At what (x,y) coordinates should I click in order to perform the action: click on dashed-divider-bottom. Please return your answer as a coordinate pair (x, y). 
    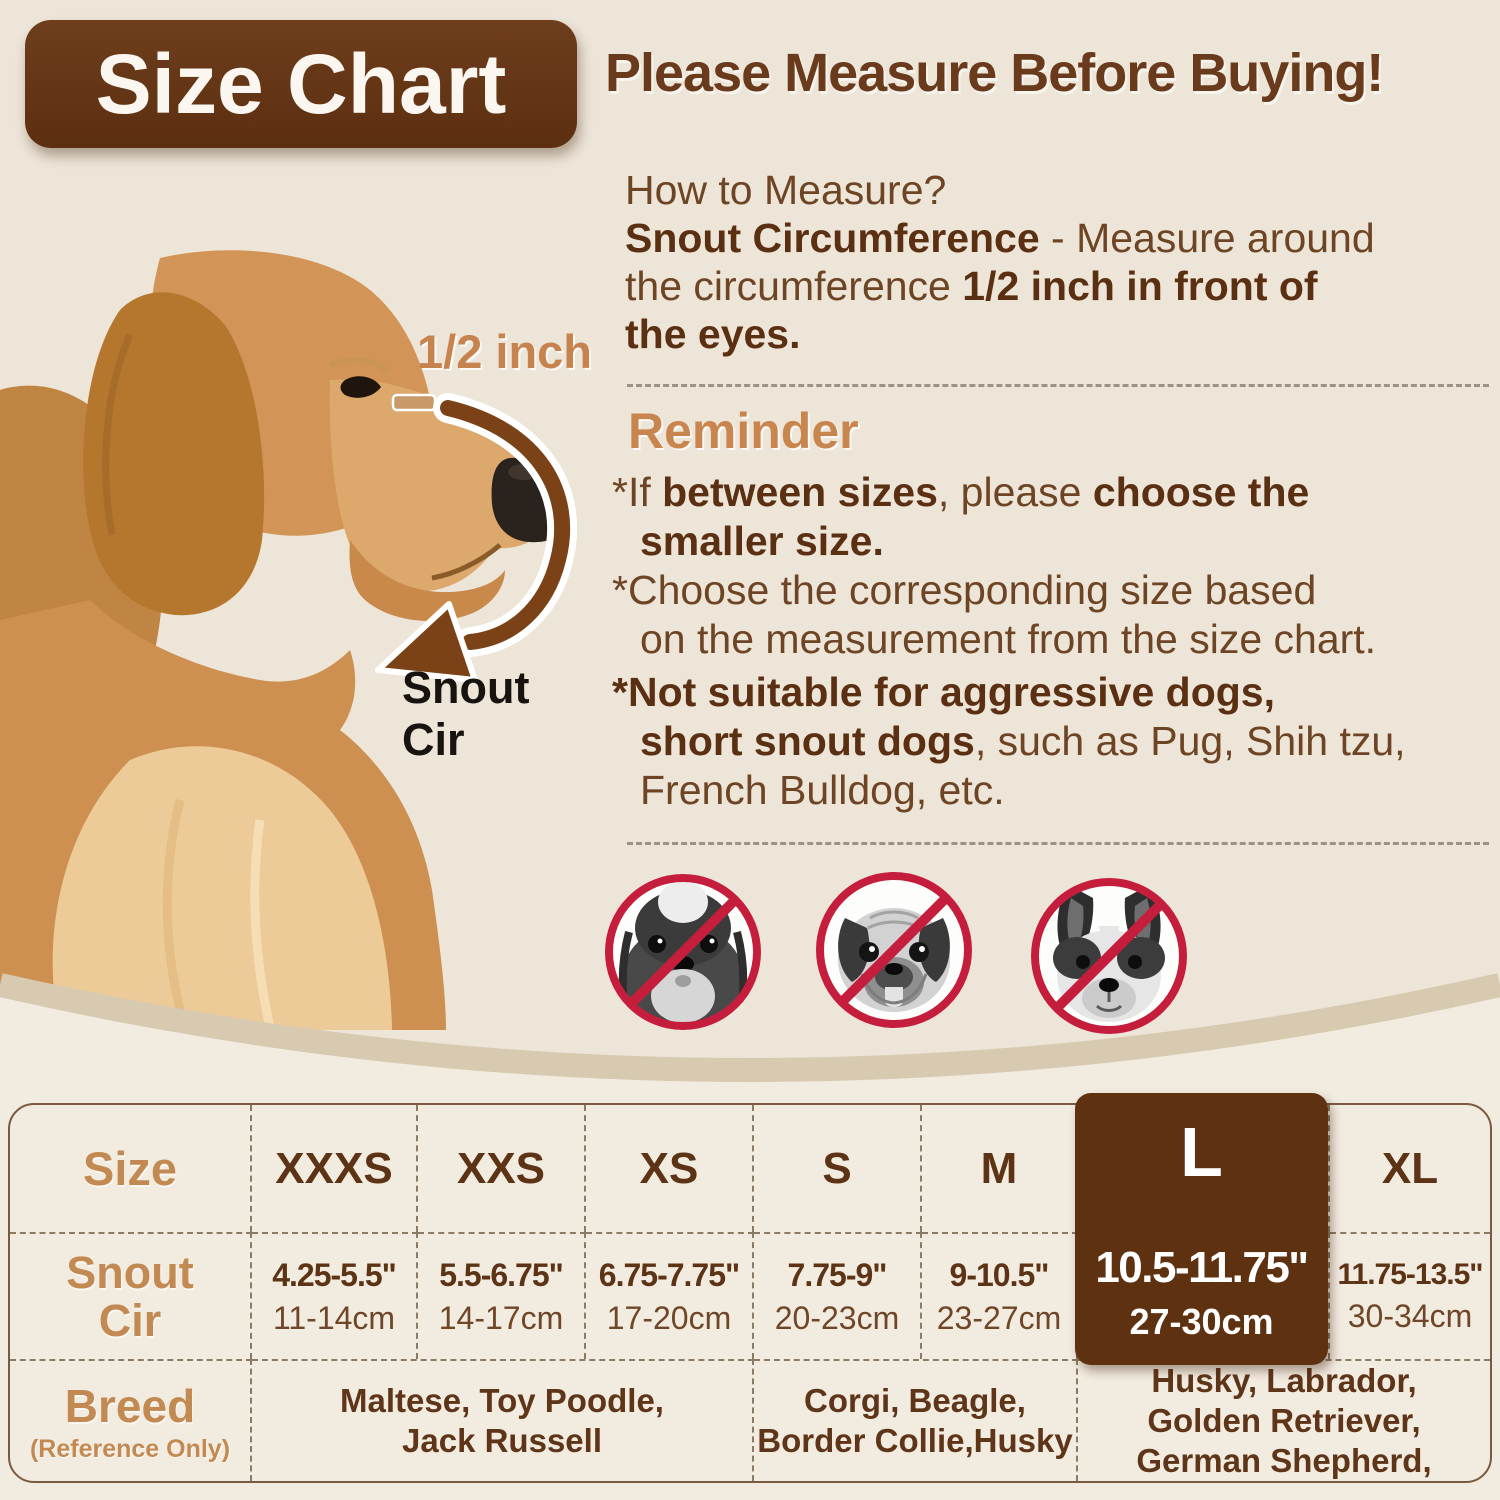
    Looking at the image, I should click on (1058, 843).